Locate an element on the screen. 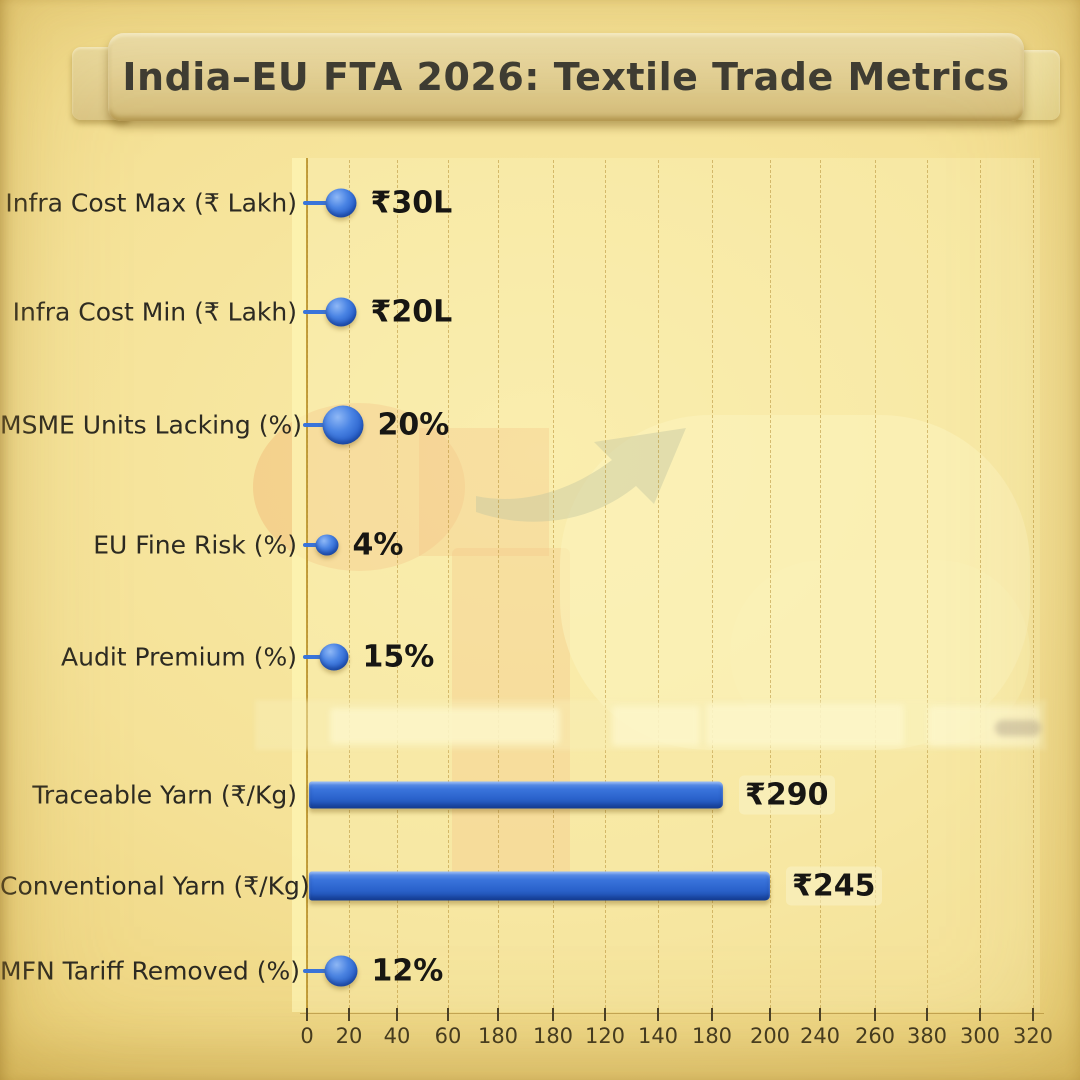  page-title: India–EU FTA 2026: Textile Trade Metrics is located at coordinates (566, 77).